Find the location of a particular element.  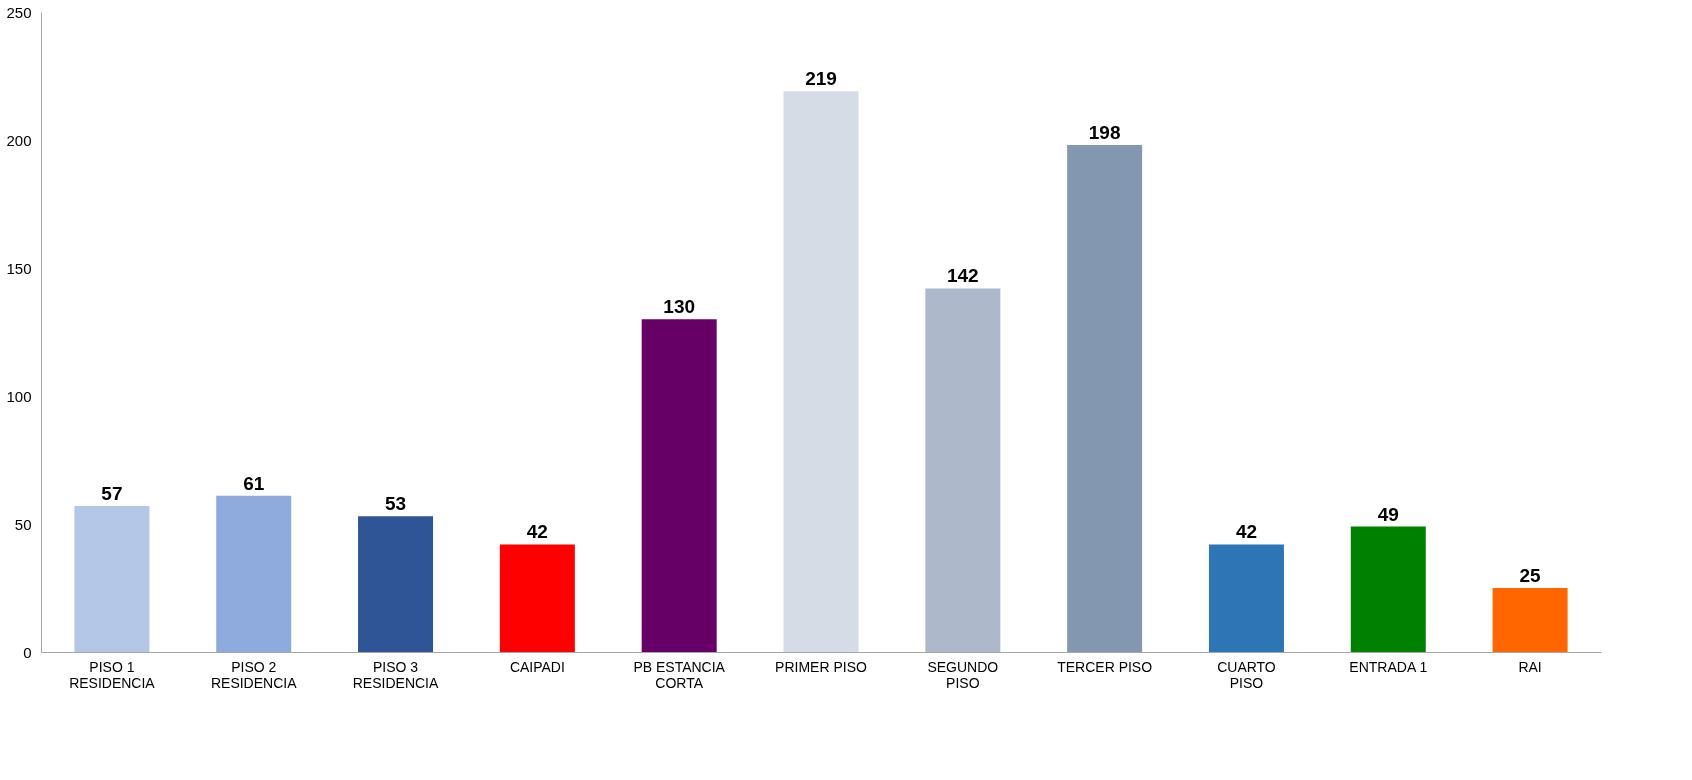

data-label: 198 is located at coordinates (1104, 133).